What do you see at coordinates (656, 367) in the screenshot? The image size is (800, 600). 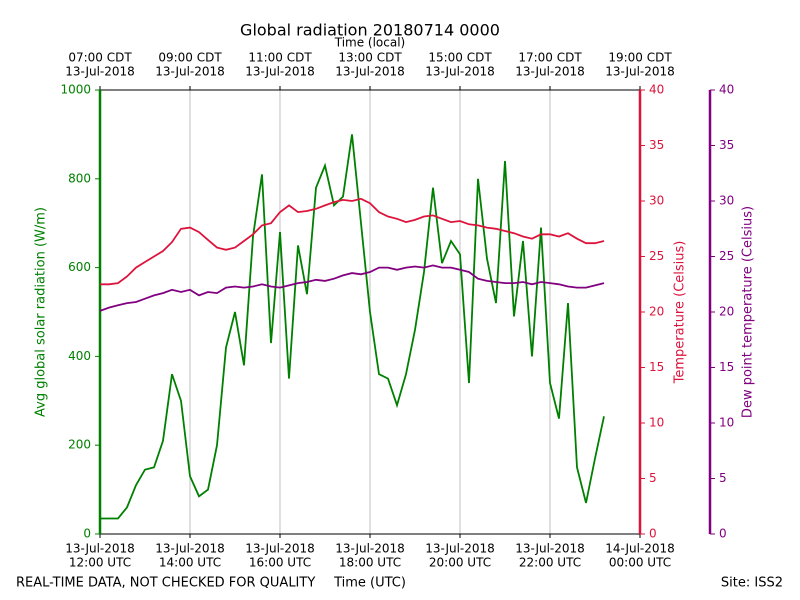 I see `y2-tick-label: 15` at bounding box center [656, 367].